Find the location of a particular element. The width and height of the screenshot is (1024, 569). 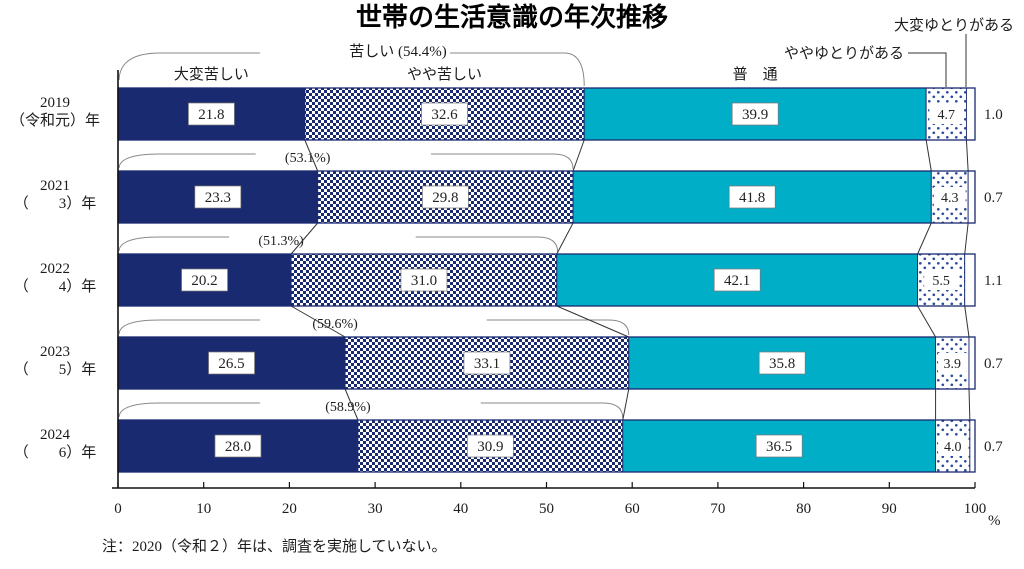

value-label: 36.5 is located at coordinates (779, 447).